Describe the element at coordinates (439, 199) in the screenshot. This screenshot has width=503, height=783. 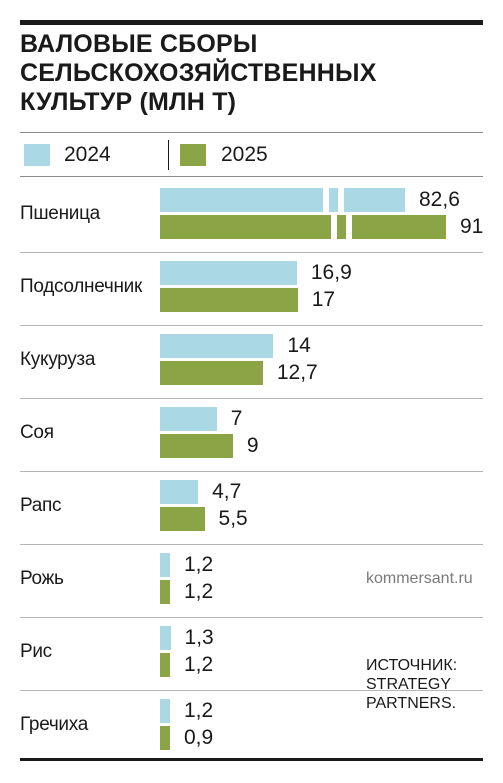
I see `value-label-2024: 82,6` at that location.